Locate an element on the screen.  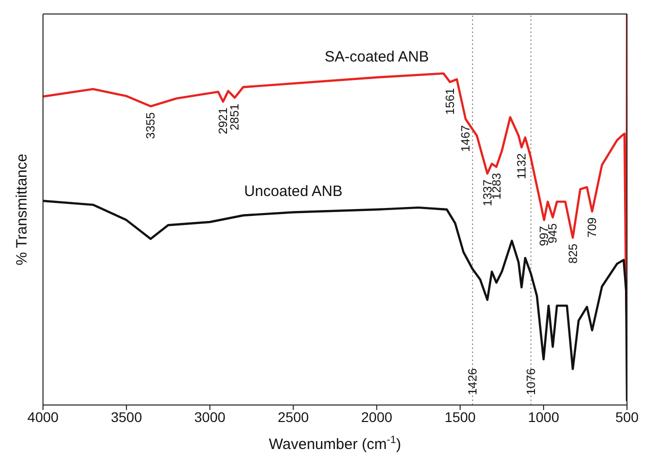
annotation: 1467 is located at coordinates (465, 138).